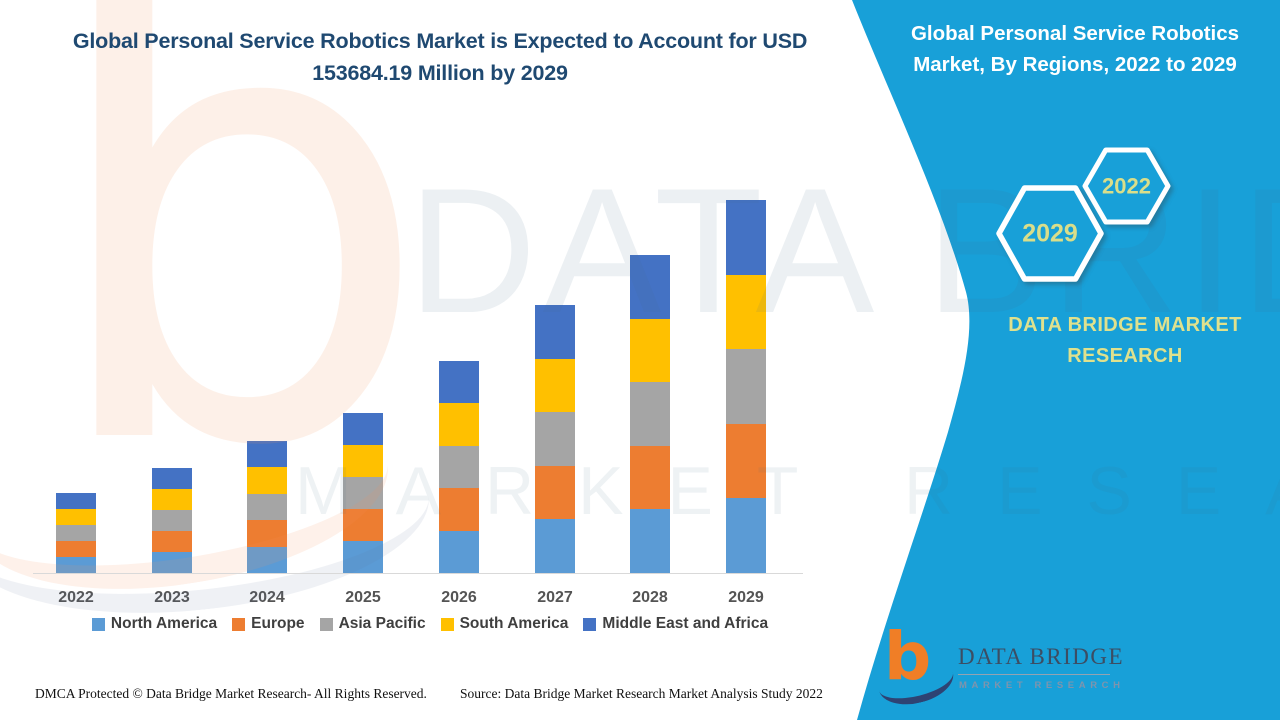 The width and height of the screenshot is (1280, 720). Describe the element at coordinates (459, 551) in the screenshot. I see `bar-segment-north-america-2026` at that location.